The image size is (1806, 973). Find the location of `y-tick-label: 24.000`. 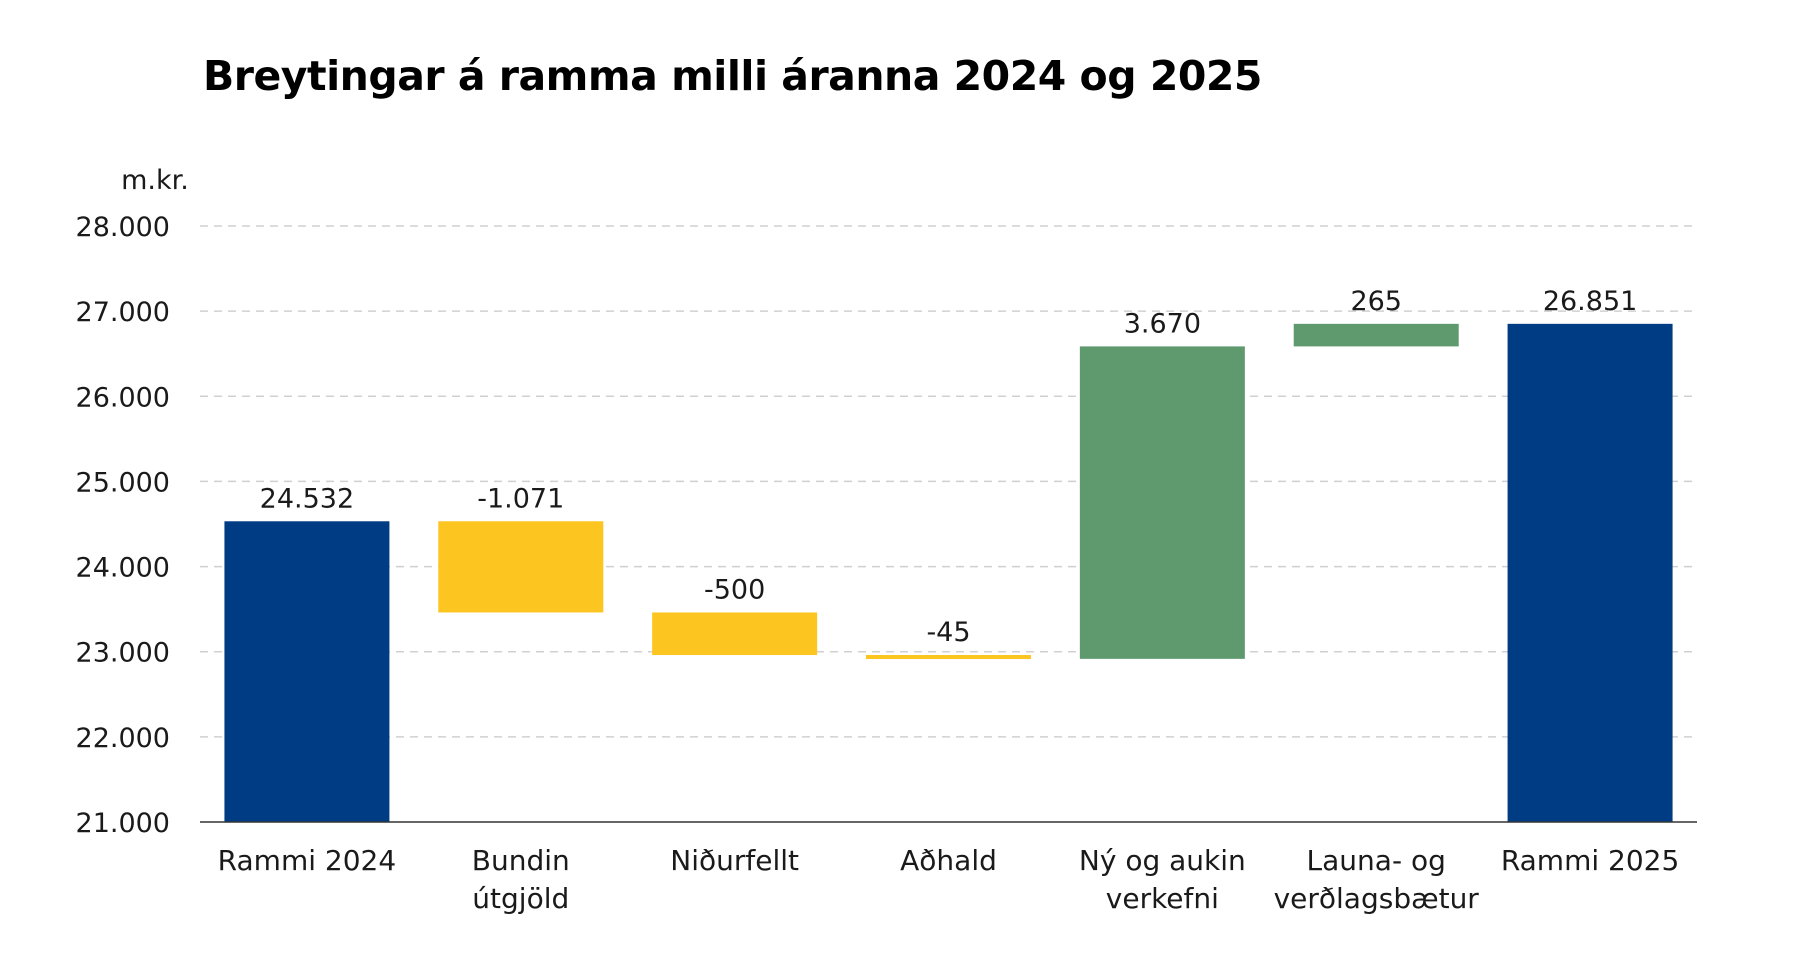

y-tick-label: 24.000 is located at coordinates (123, 568).